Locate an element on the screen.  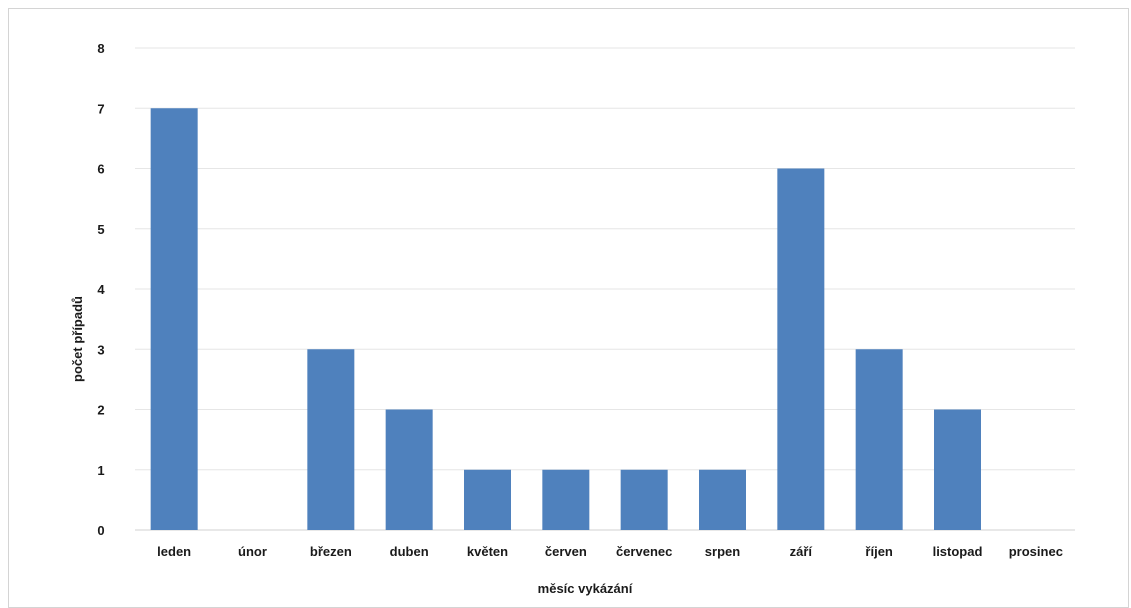
x-tick-label: říjen is located at coordinates (879, 551).